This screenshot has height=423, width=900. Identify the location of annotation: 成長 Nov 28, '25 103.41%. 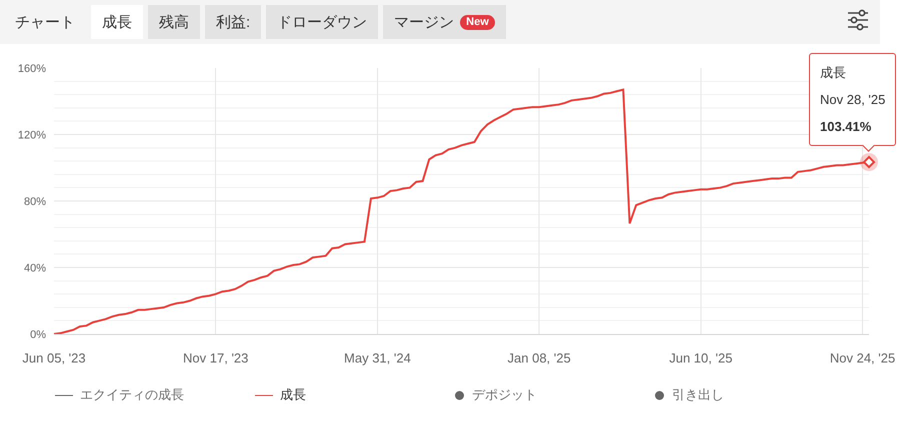
(853, 100).